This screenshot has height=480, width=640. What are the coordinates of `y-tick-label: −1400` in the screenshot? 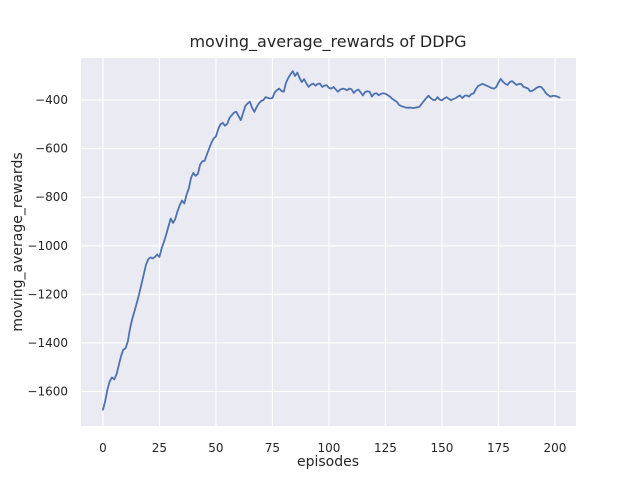 It's located at (47, 343).